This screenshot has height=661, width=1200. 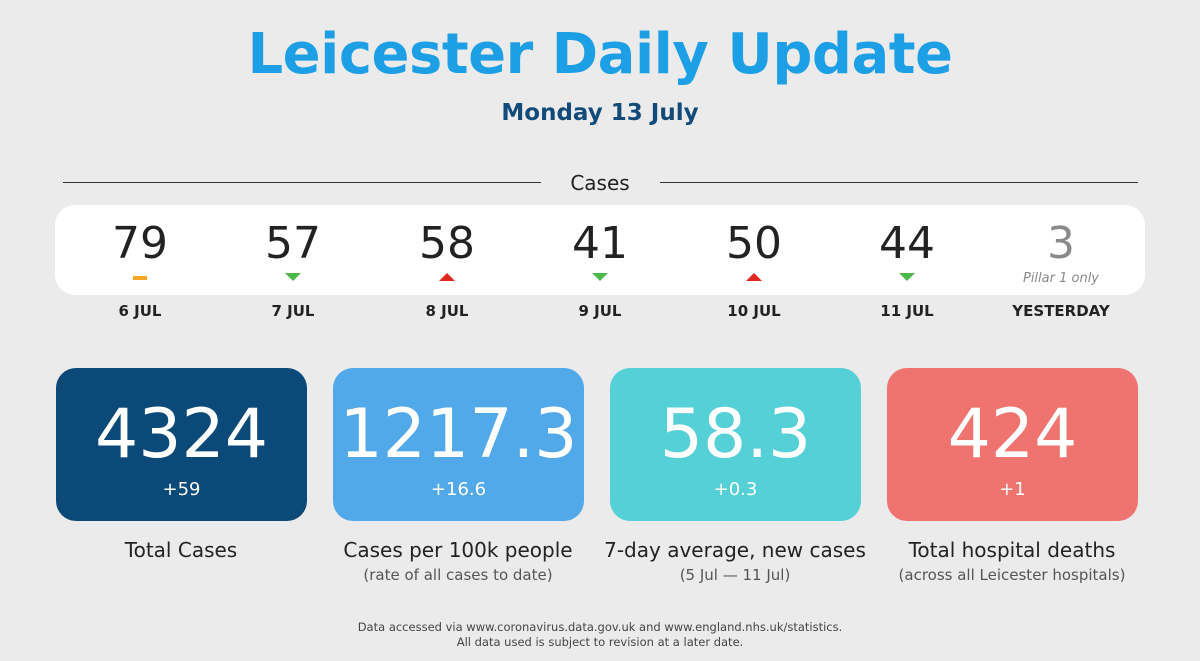 I want to click on day-date-label: YESTERDAY, so click(x=1061, y=311).